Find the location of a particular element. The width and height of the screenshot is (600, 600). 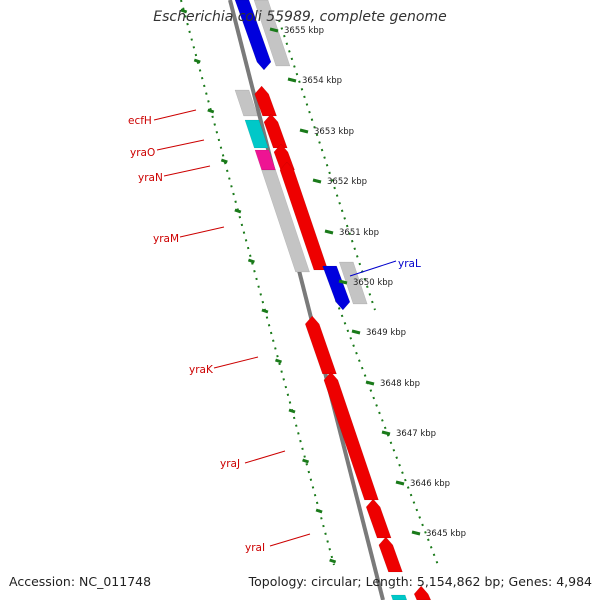

gene-yram is located at coordinates (304, 216).